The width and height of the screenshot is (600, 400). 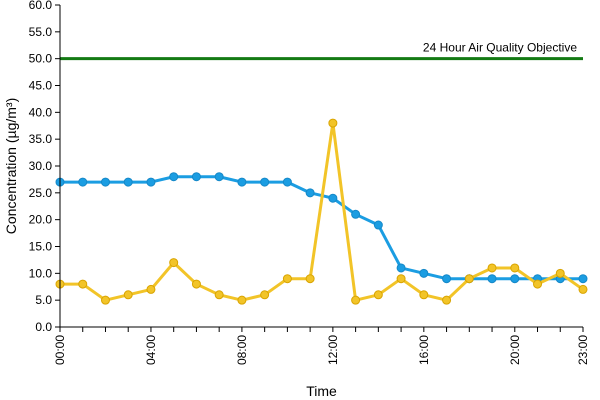 What do you see at coordinates (151, 350) in the screenshot?
I see `x-tick-label: 04:00` at bounding box center [151, 350].